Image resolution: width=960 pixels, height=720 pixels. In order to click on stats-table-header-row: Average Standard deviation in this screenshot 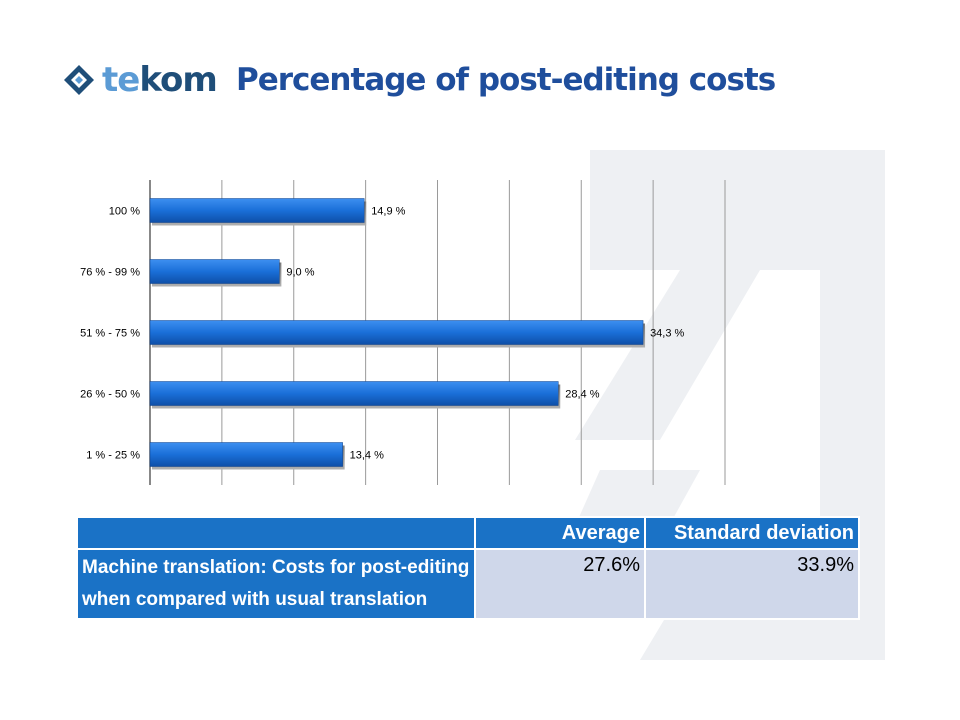, I will do `click(468, 533)`.